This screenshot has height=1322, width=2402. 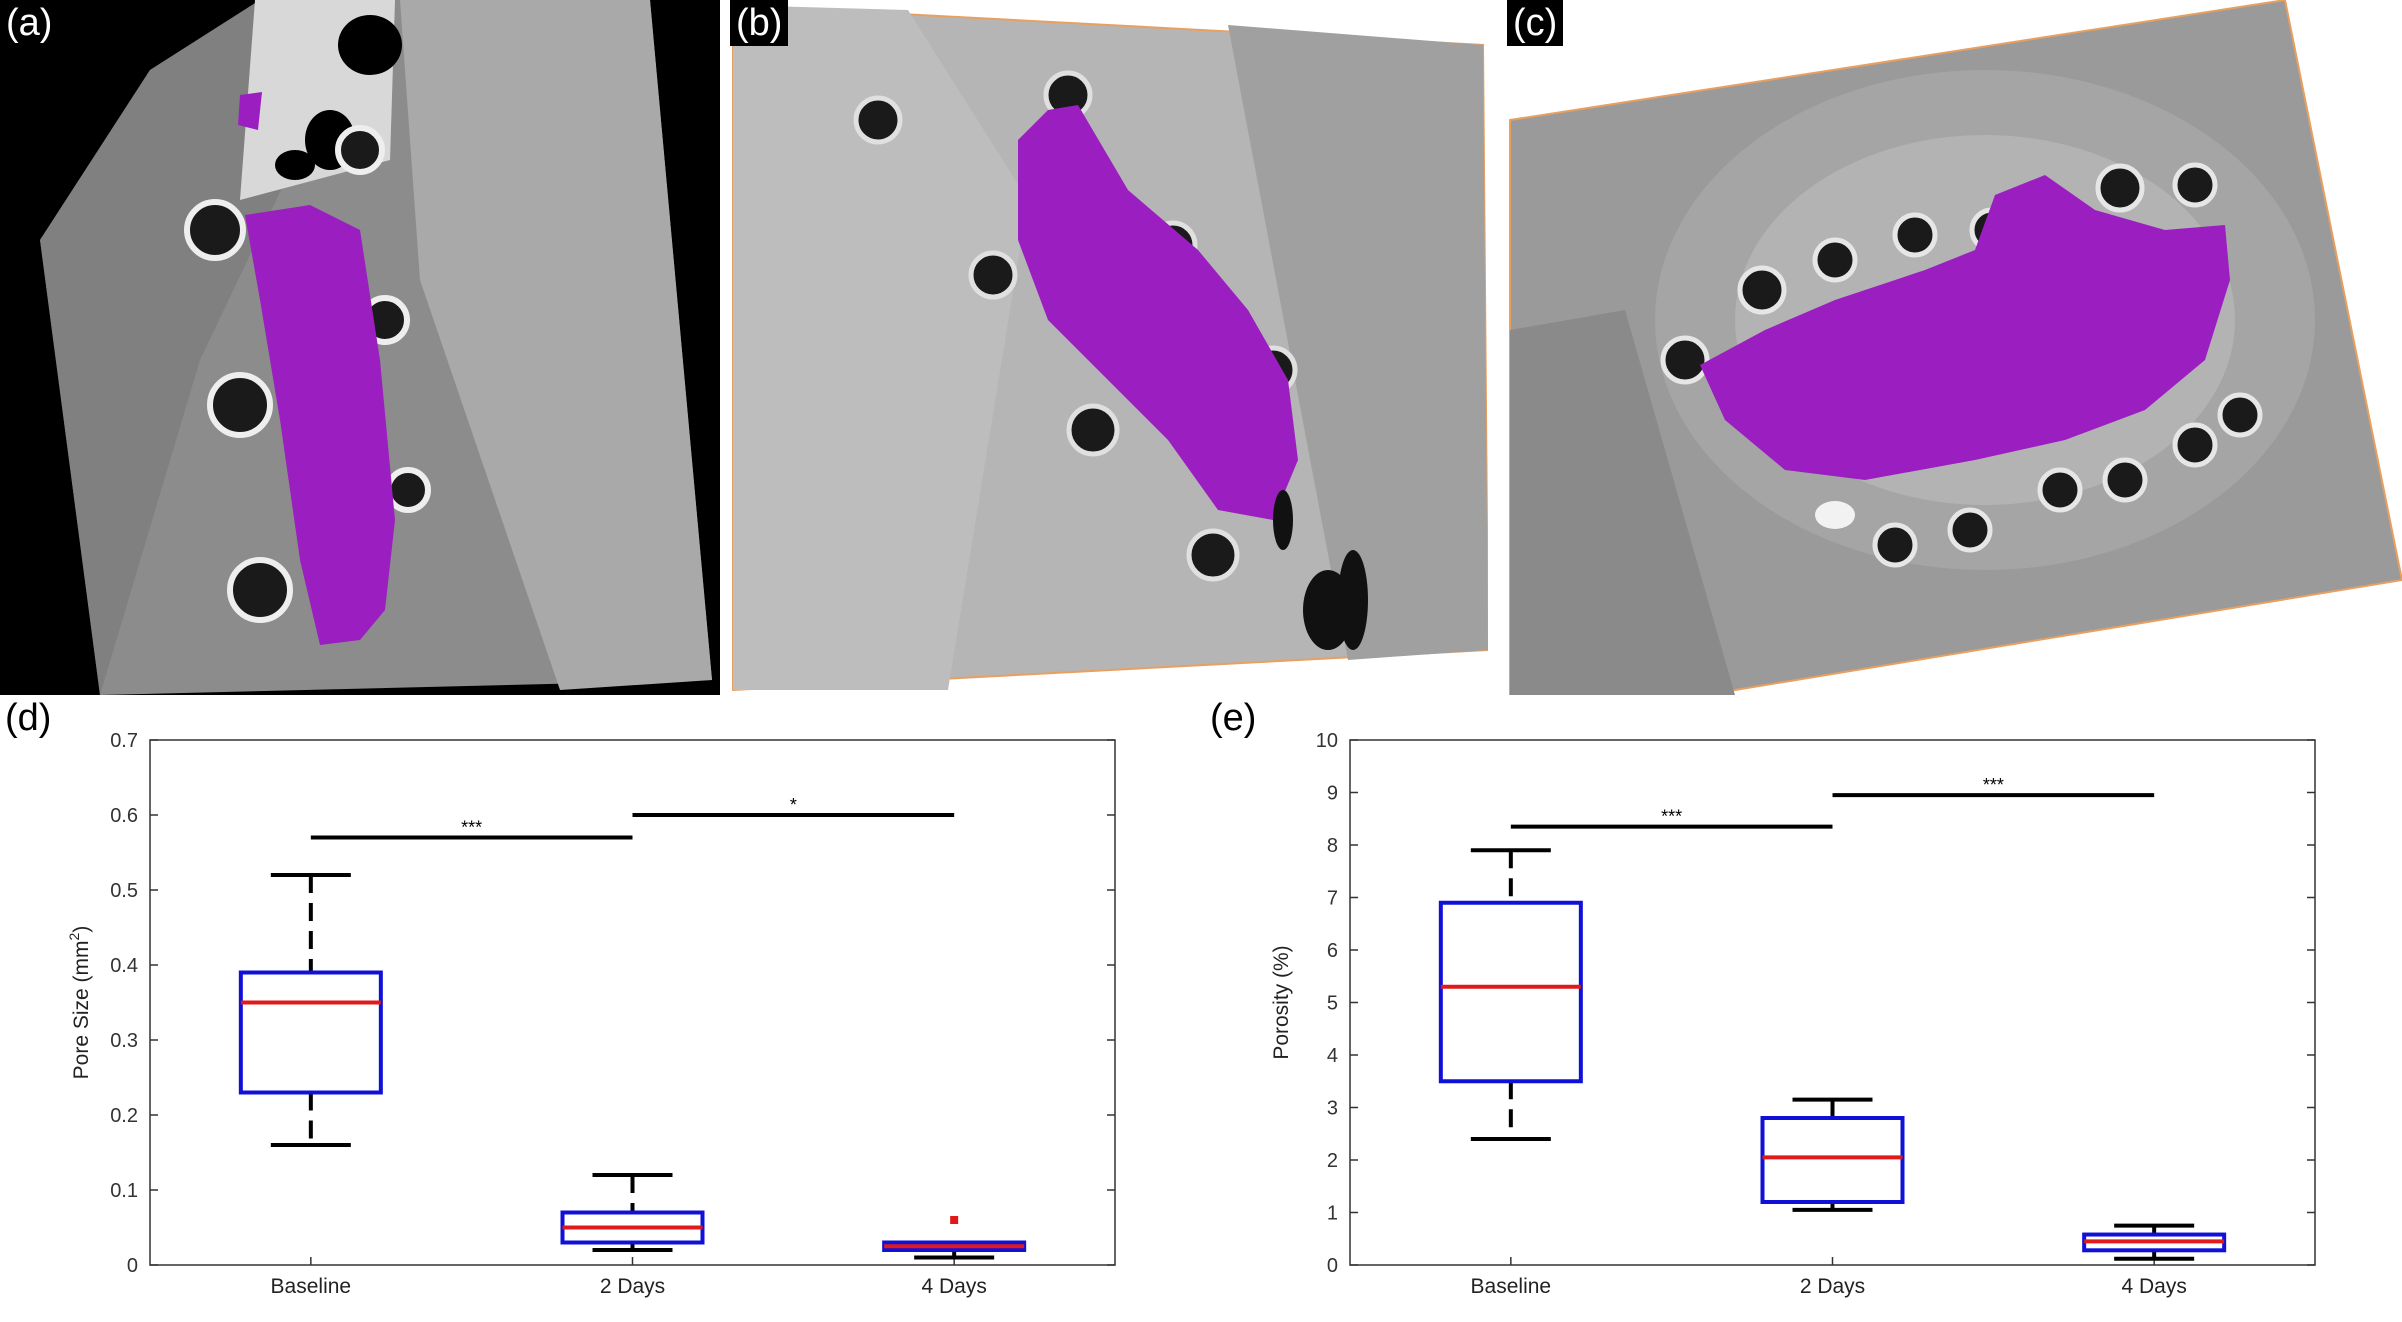 What do you see at coordinates (124, 1041) in the screenshot?
I see `y-tick-label: 0.3` at bounding box center [124, 1041].